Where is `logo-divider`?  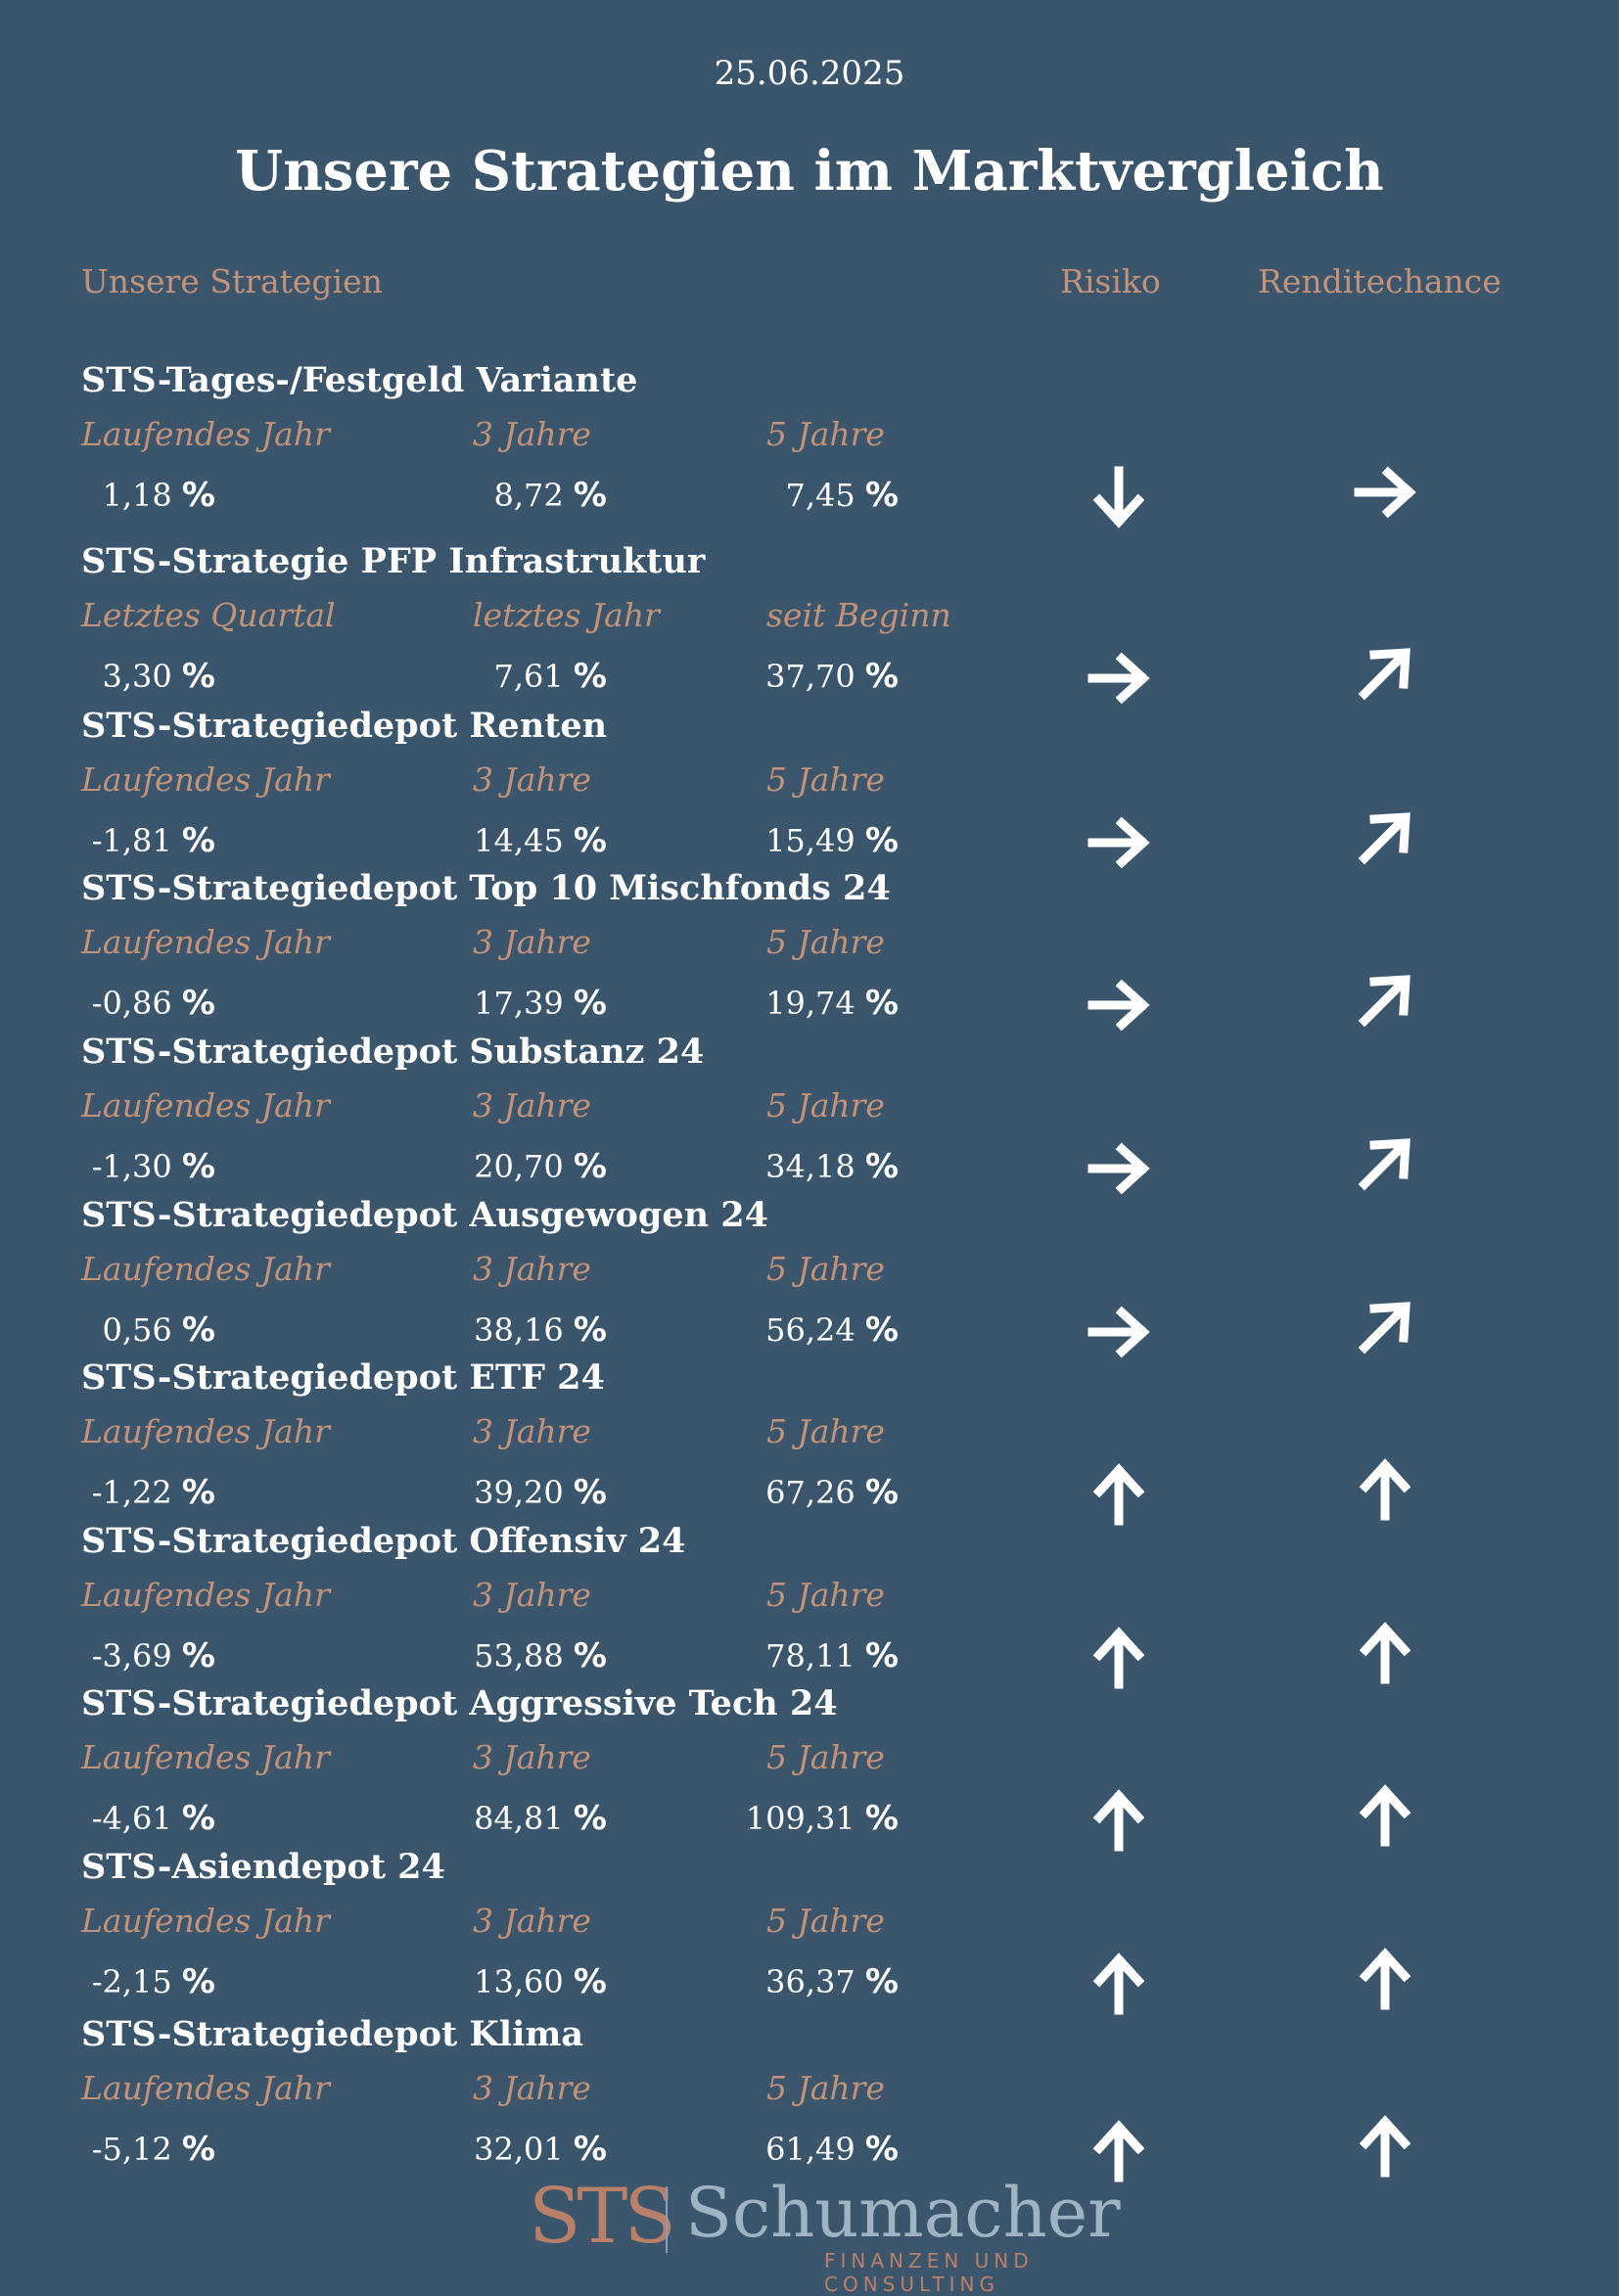
logo-divider is located at coordinates (667, 2219).